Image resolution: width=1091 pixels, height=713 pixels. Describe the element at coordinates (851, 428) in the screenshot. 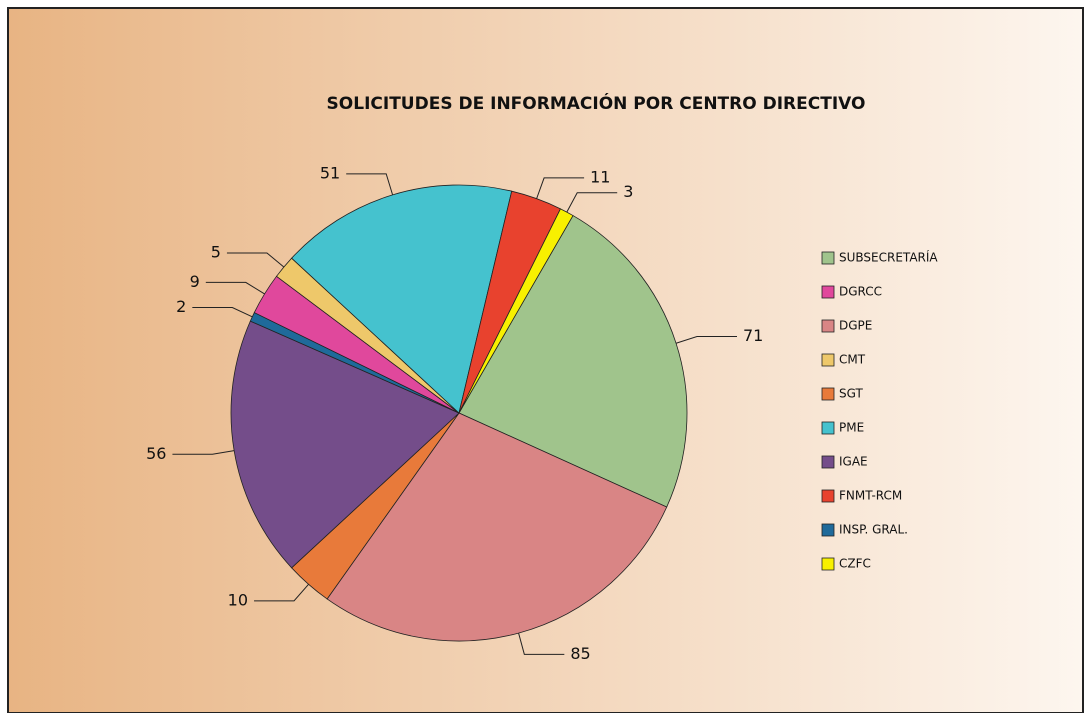

I see `legend-label: PME` at that location.